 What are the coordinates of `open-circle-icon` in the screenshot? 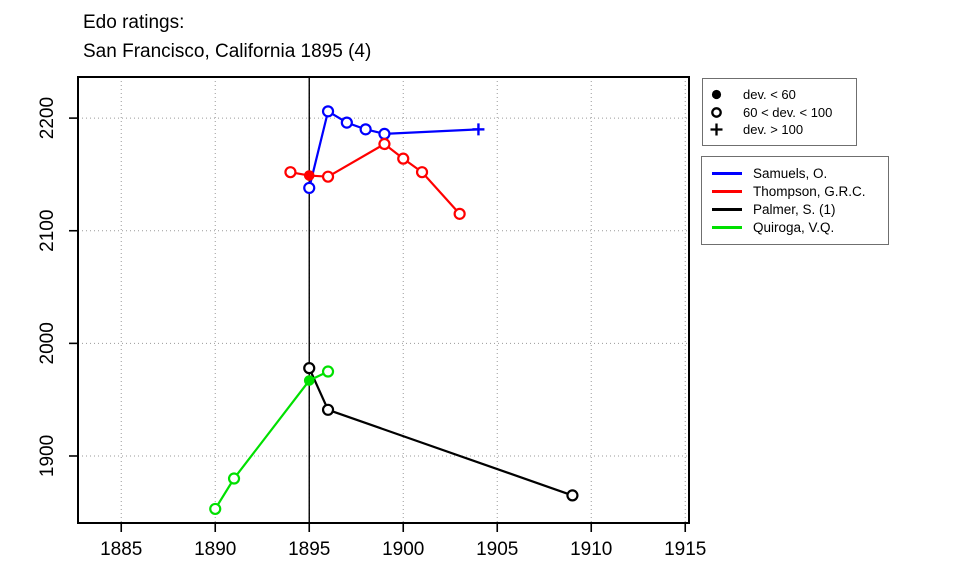 It's located at (716, 112).